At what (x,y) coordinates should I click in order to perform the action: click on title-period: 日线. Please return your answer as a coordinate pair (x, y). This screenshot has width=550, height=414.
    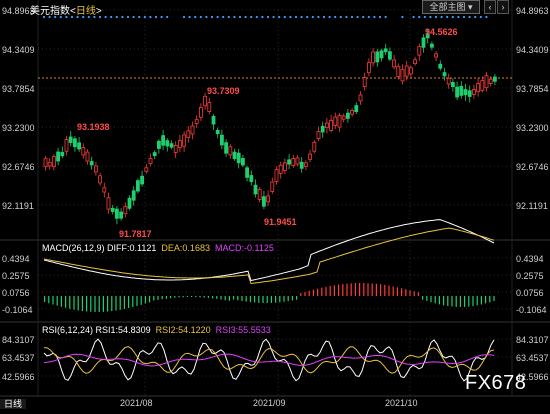
    Looking at the image, I should click on (85, 11).